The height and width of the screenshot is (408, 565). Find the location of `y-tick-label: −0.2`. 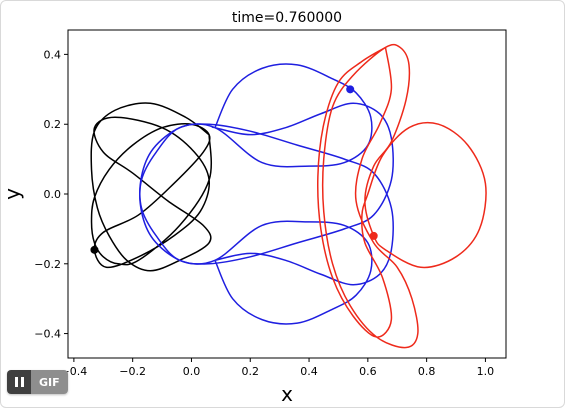

y-tick-label: −0.2 is located at coordinates (47, 264).